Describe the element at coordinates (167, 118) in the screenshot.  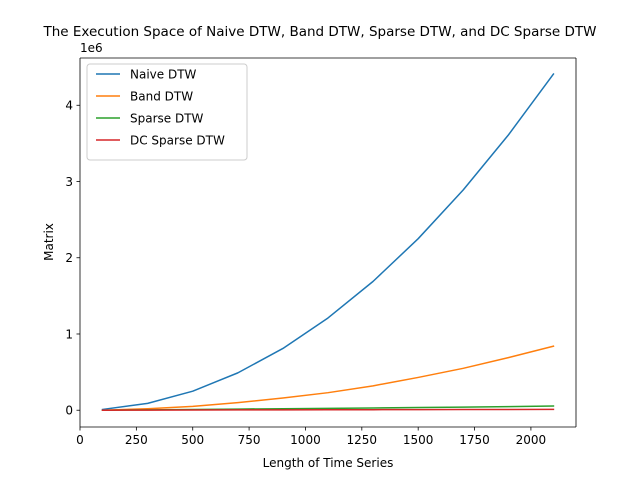
I see `legend-label: Sparse DTW` at that location.